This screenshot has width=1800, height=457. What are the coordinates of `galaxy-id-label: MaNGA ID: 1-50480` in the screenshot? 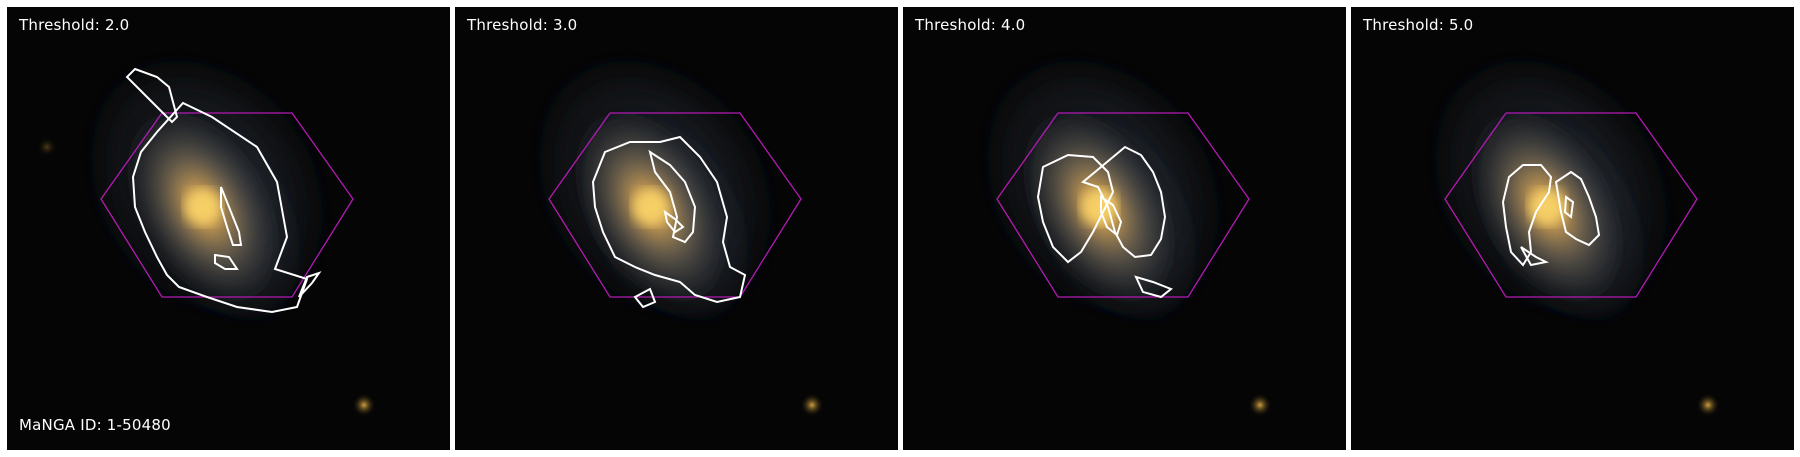 It's located at (95, 425).